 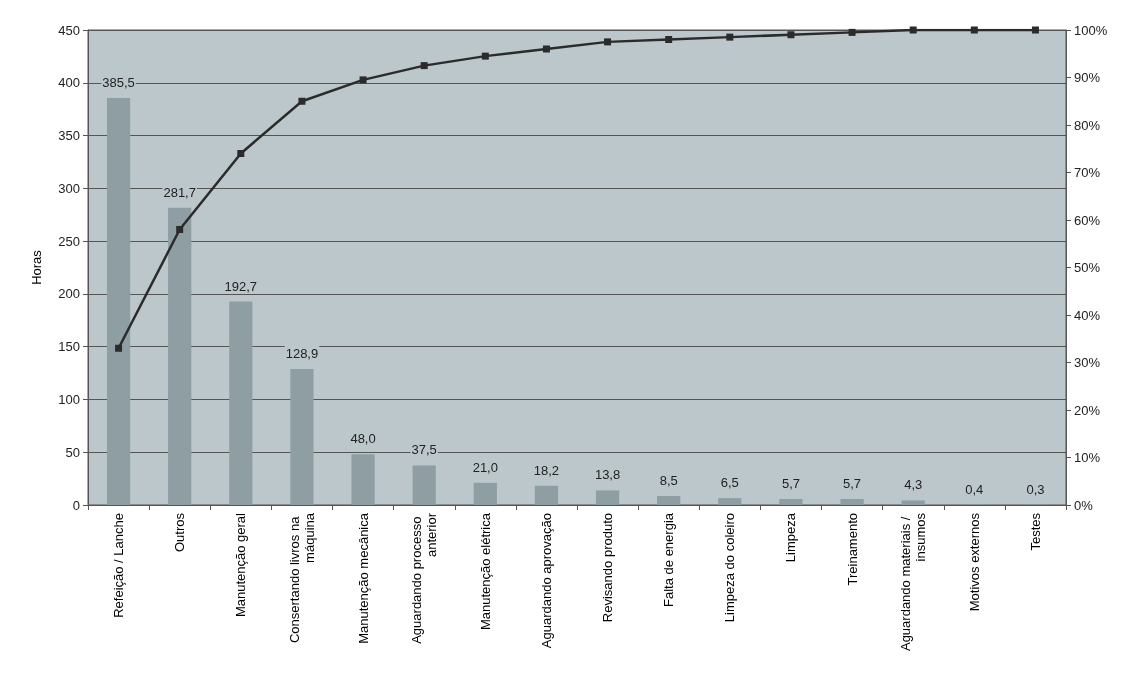 What do you see at coordinates (546, 581) in the screenshot?
I see `x-tick-label: Aguardando aprovação` at bounding box center [546, 581].